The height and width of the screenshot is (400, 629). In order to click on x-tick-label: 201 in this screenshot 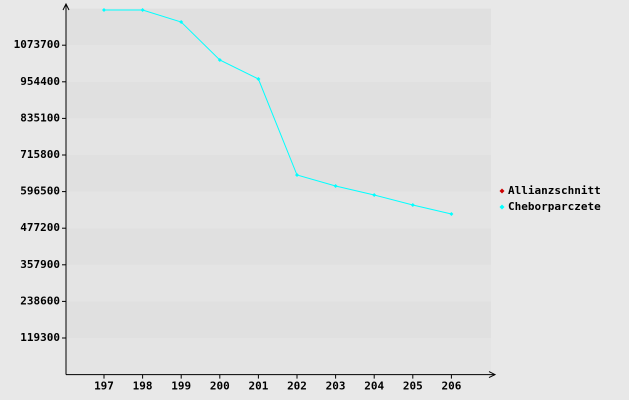, I will do `click(258, 386)`.